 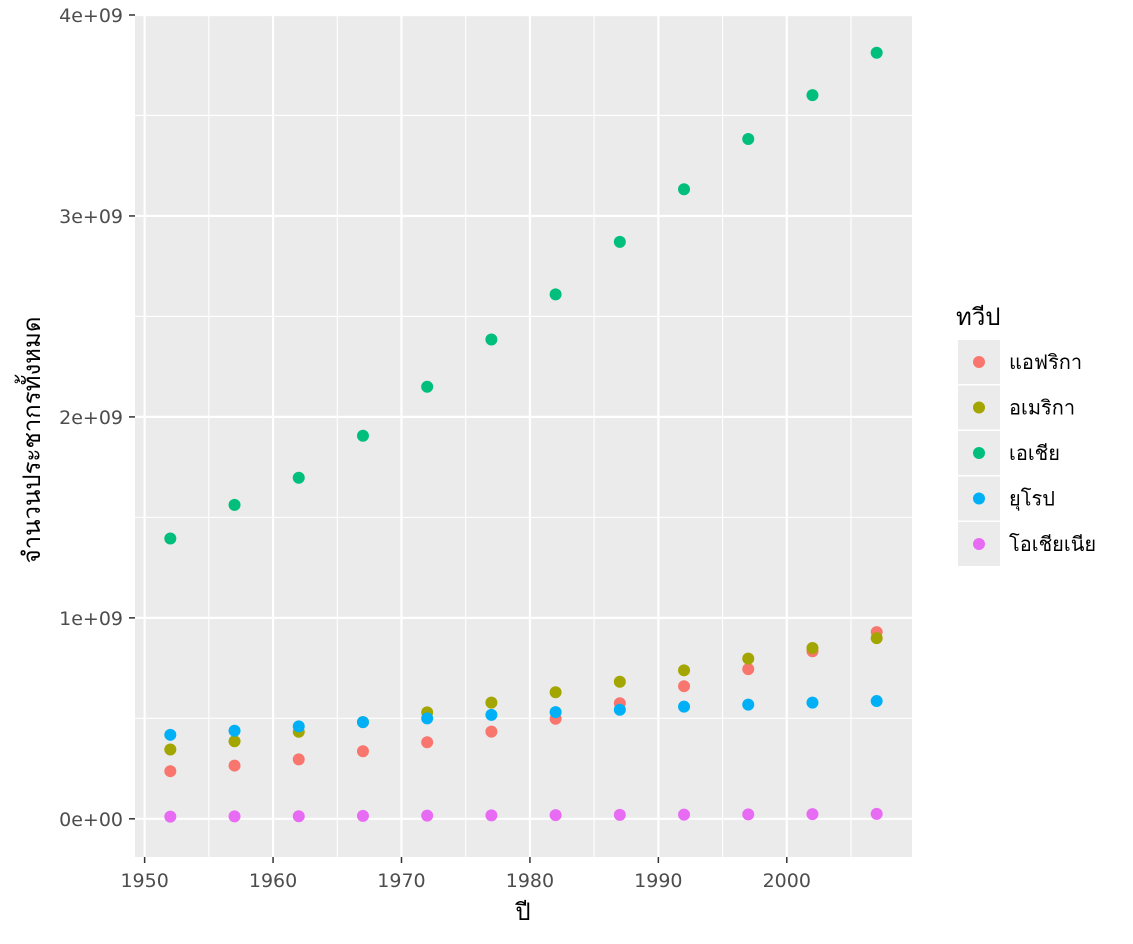 What do you see at coordinates (1052, 544) in the screenshot?
I see `legend-label: โอเชียเนีย` at bounding box center [1052, 544].